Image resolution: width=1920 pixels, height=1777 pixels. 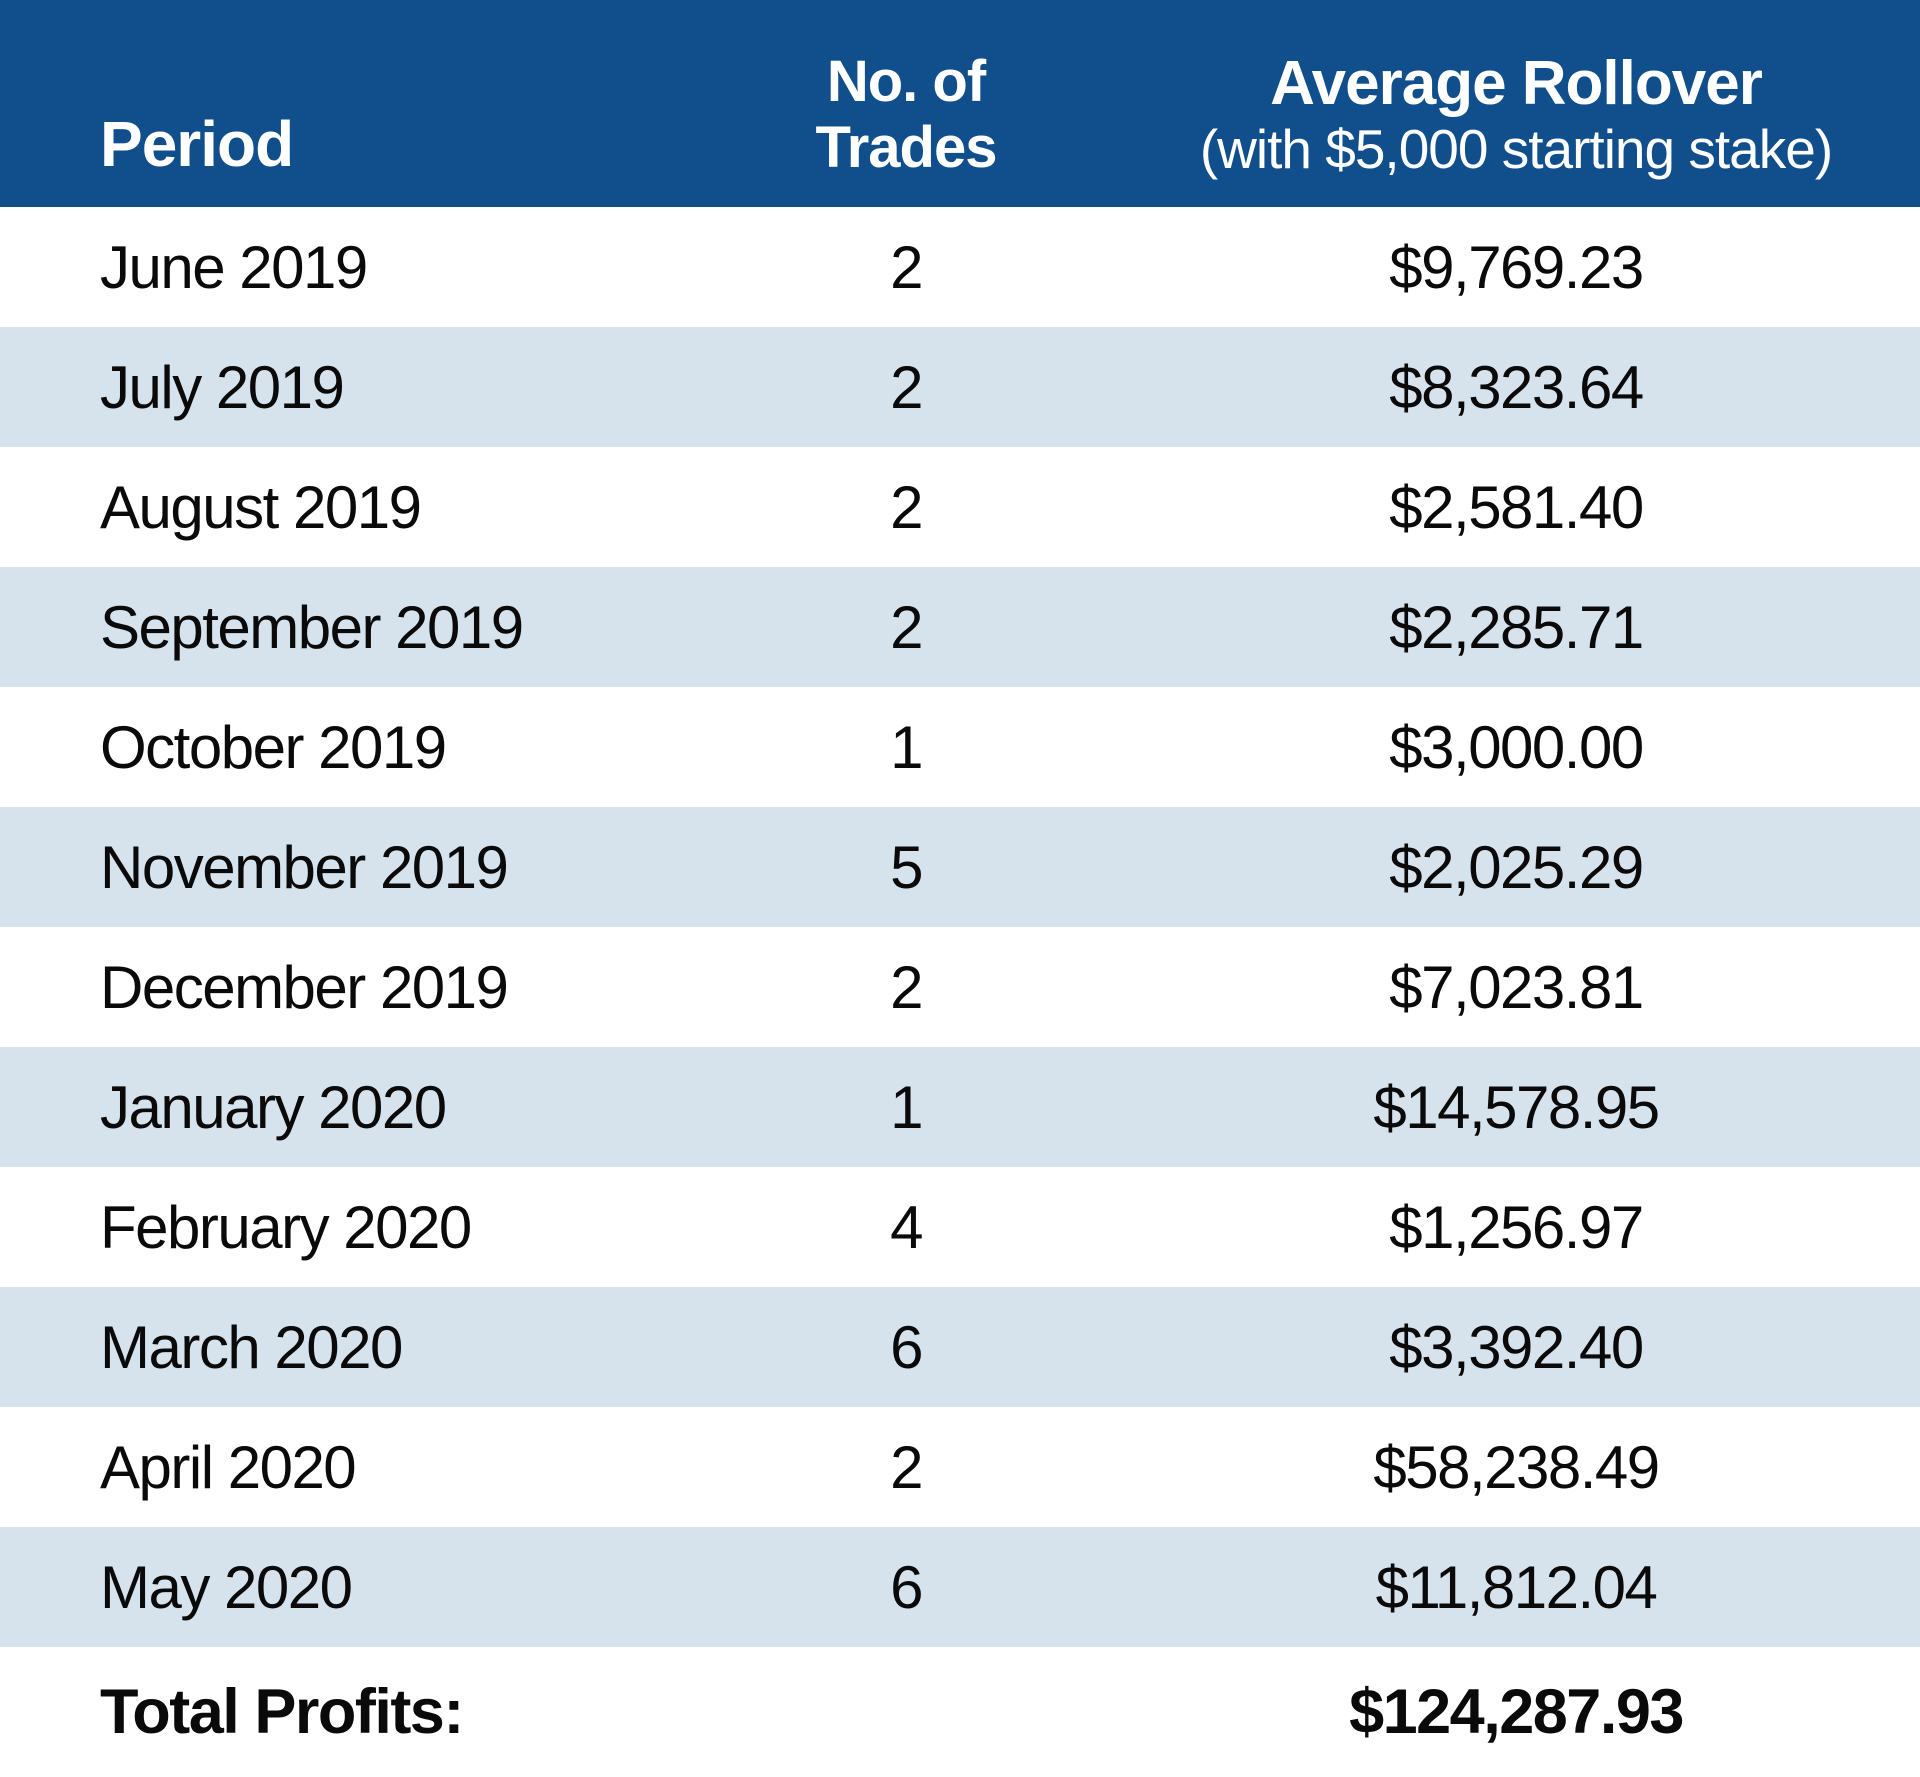 What do you see at coordinates (1516, 1587) in the screenshot?
I see `rollover-cell: $11,812.04` at bounding box center [1516, 1587].